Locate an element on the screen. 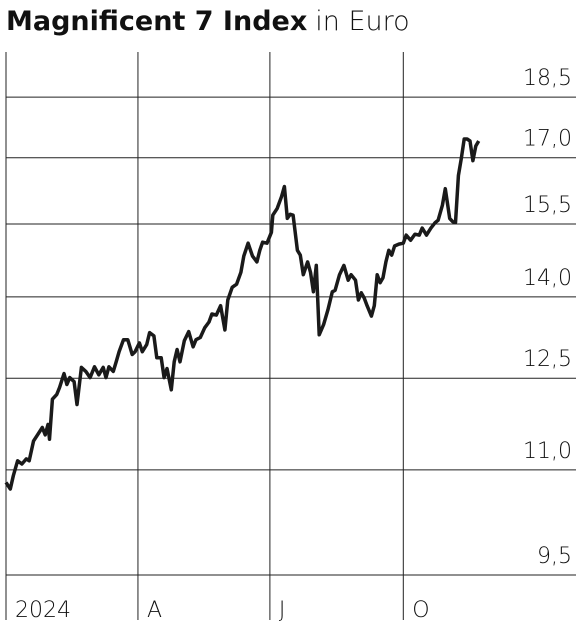 The height and width of the screenshot is (631, 586). x-tick-label: J is located at coordinates (282, 610).